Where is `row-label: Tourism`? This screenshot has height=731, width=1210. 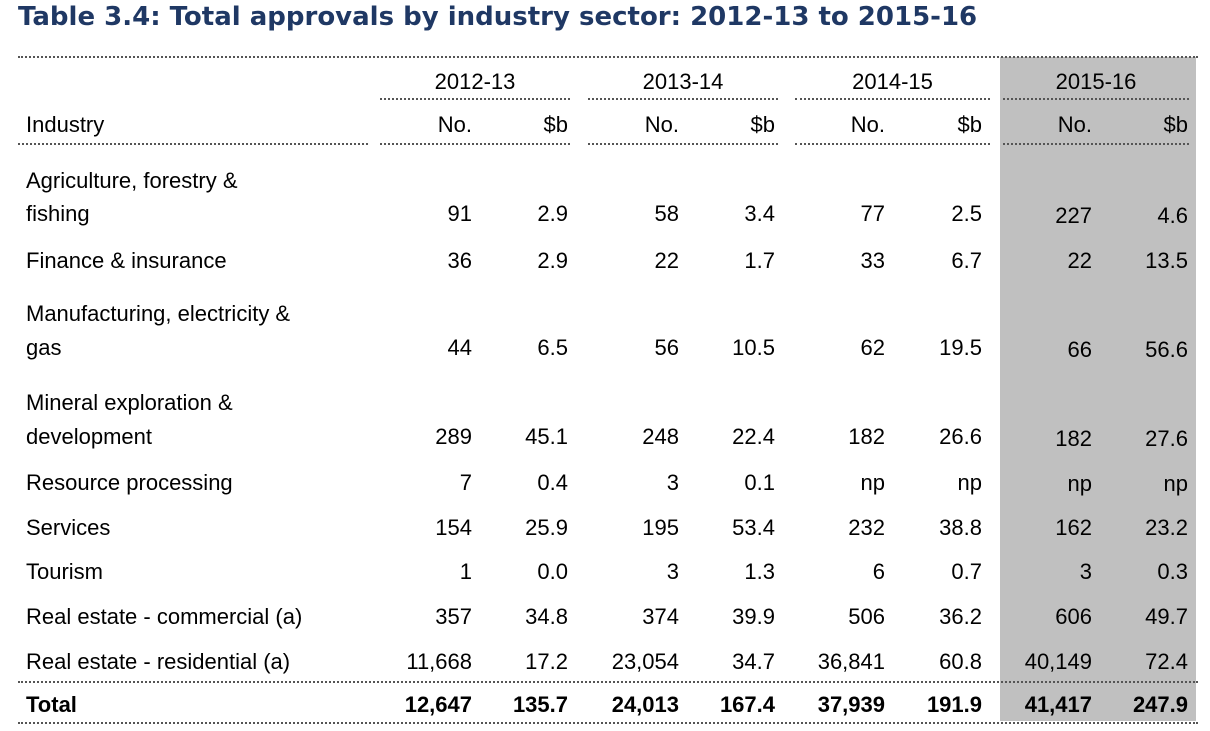 row-label: Tourism is located at coordinates (65, 571).